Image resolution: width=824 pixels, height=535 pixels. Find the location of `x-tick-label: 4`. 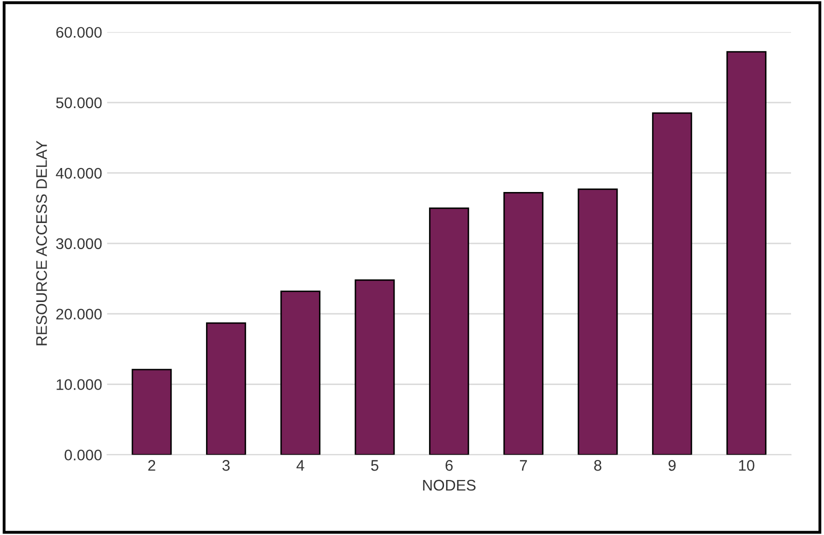

x-tick-label: 4 is located at coordinates (300, 465).